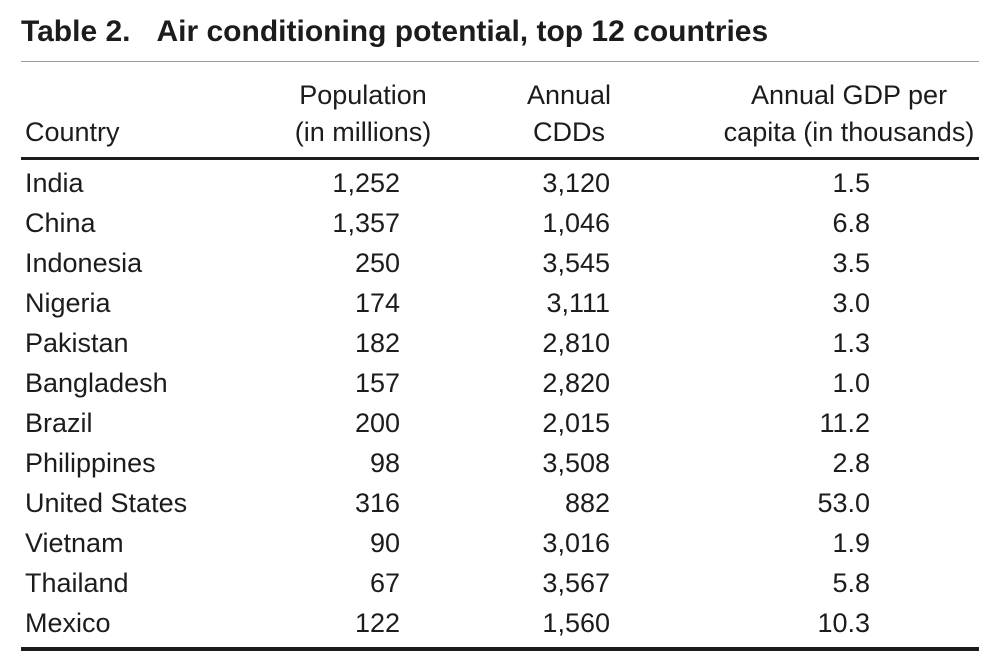  Describe the element at coordinates (377, 343) in the screenshot. I see `cell-population: 182` at that location.